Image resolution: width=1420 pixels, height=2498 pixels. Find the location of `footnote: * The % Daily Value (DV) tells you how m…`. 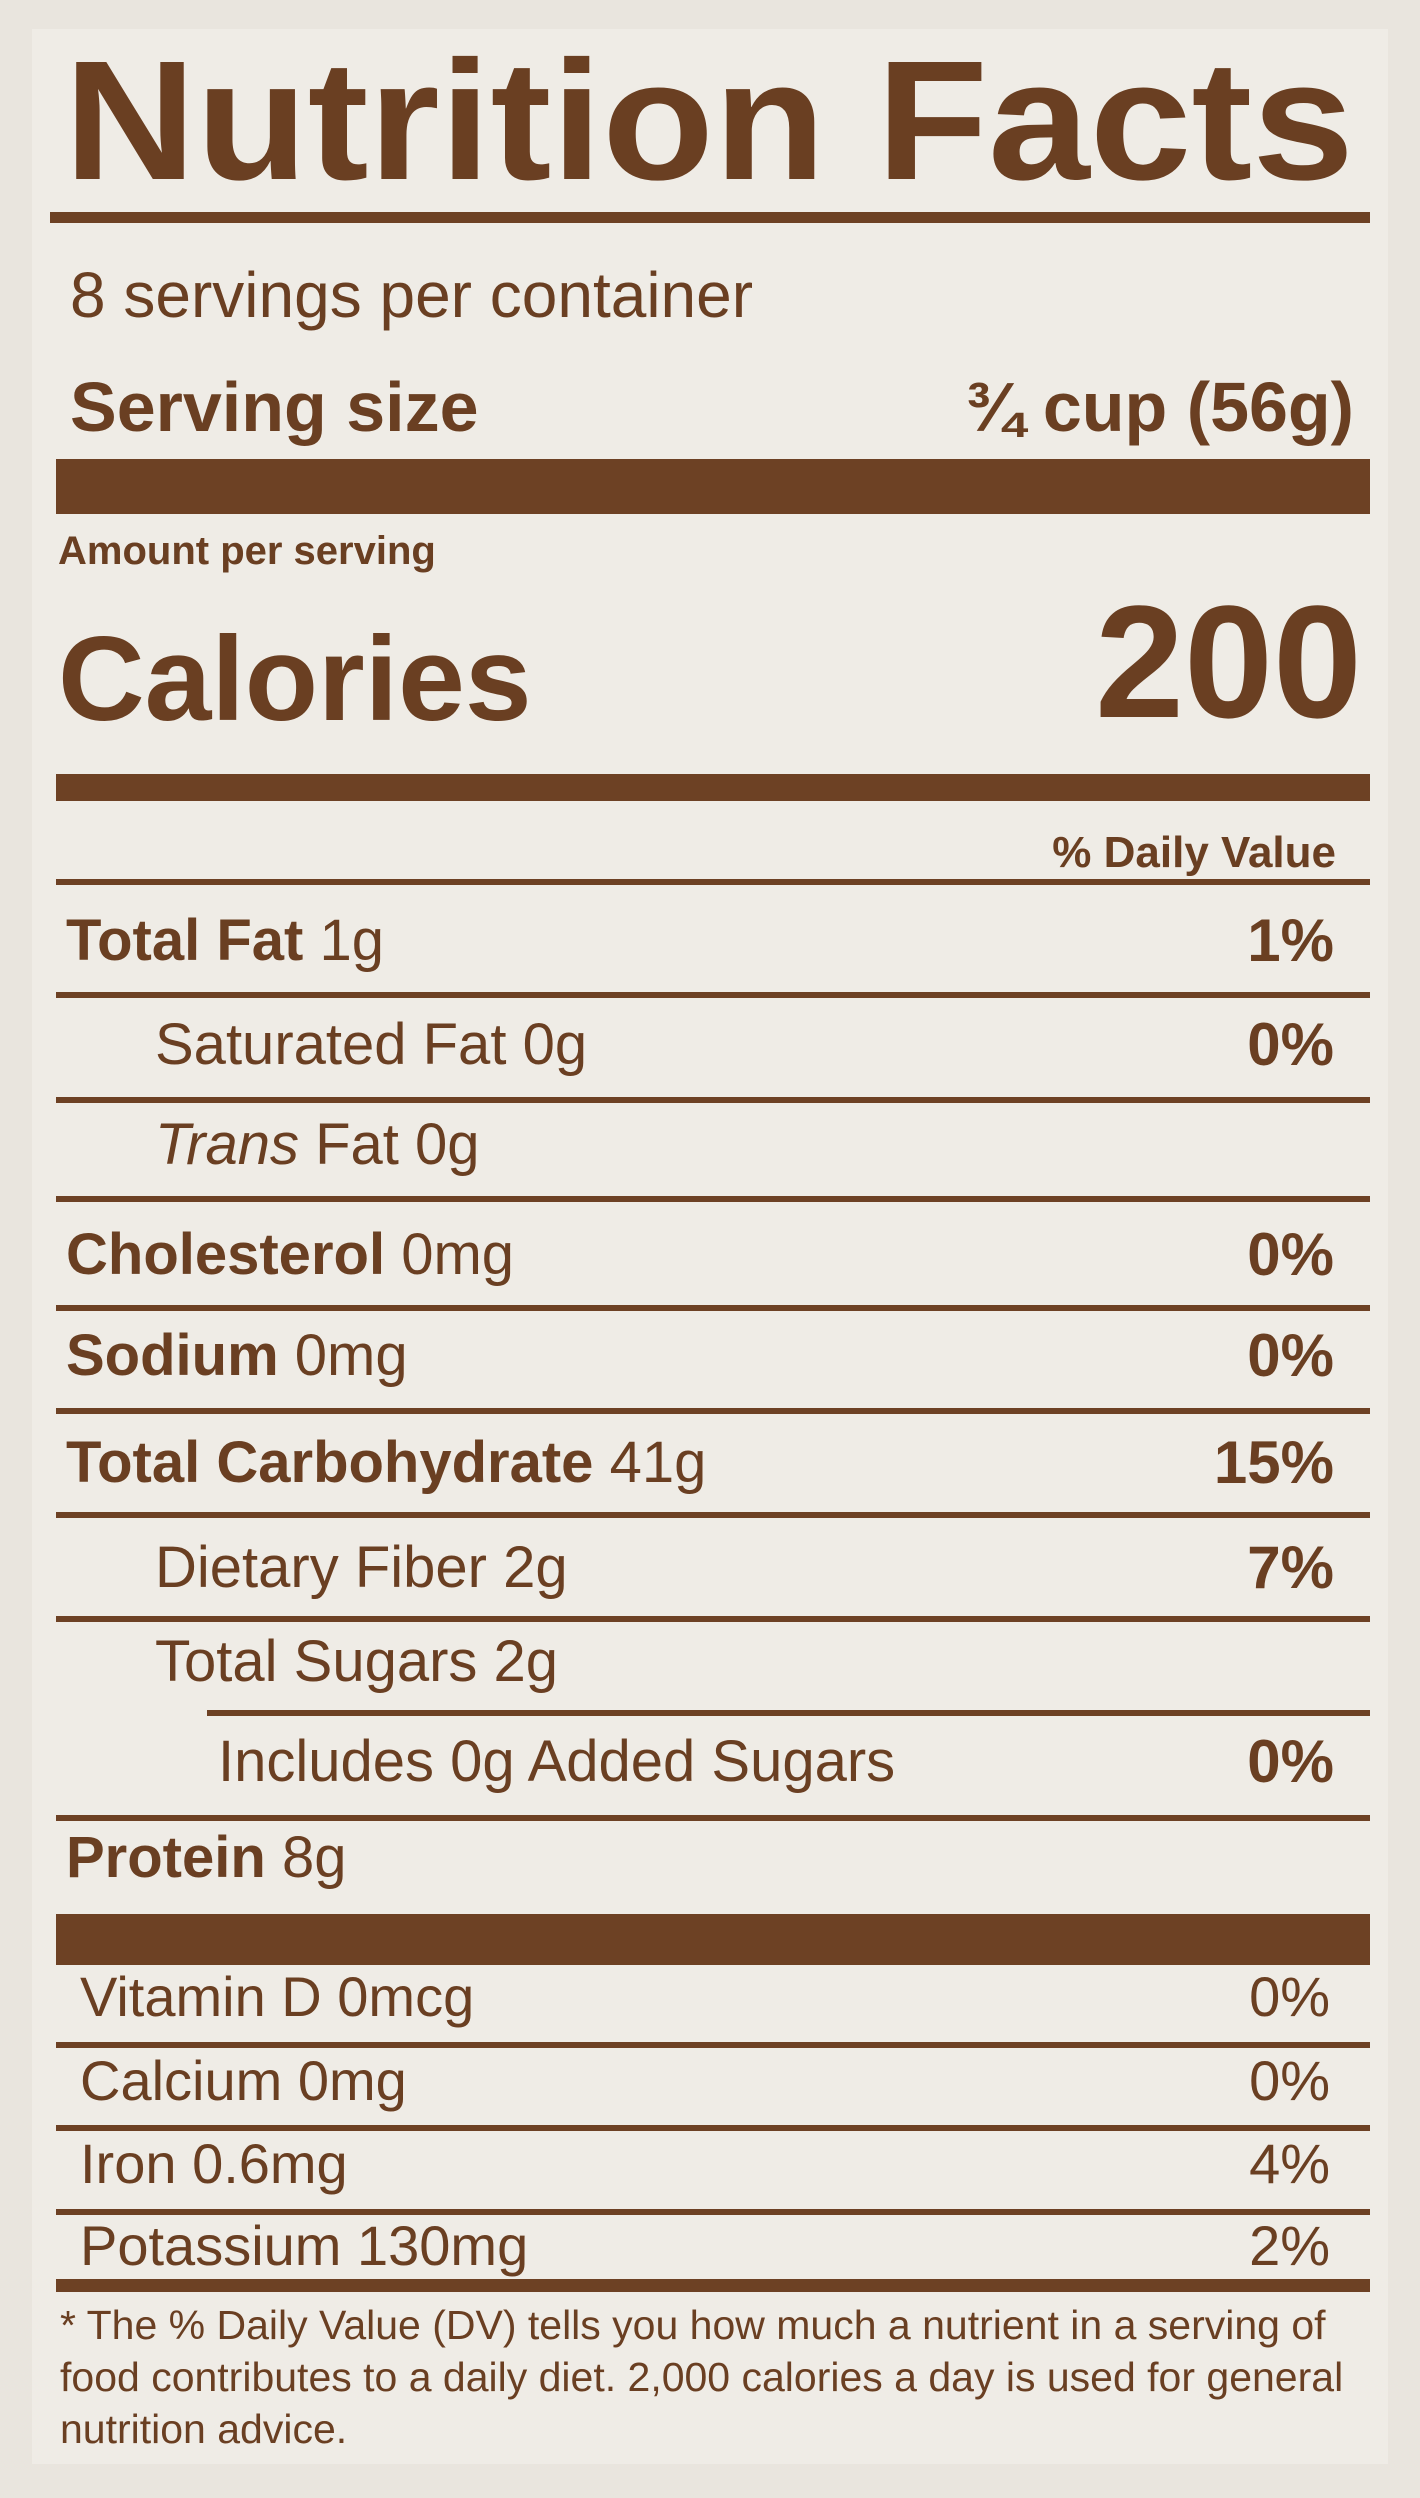

footnote: * The % Daily Value (DV) tells you how m… is located at coordinates (702, 2377).